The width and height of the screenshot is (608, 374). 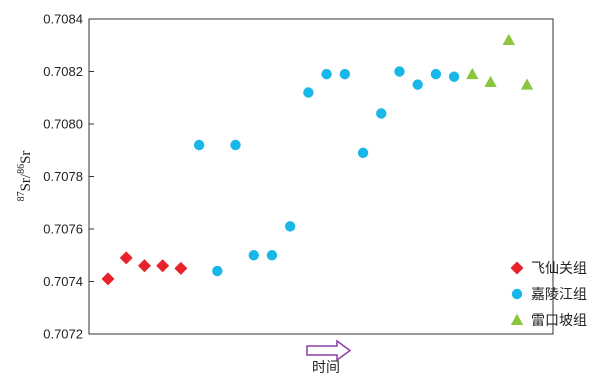 What do you see at coordinates (517, 294) in the screenshot?
I see `legend-marker-circle` at bounding box center [517, 294].